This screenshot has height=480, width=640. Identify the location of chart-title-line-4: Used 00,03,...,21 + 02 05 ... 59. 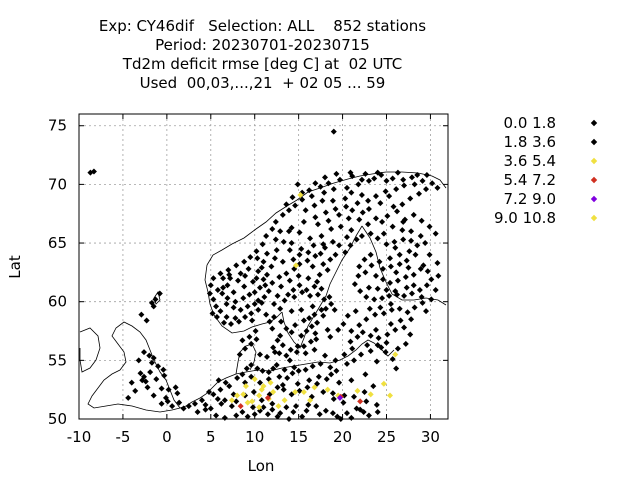
(262, 83).